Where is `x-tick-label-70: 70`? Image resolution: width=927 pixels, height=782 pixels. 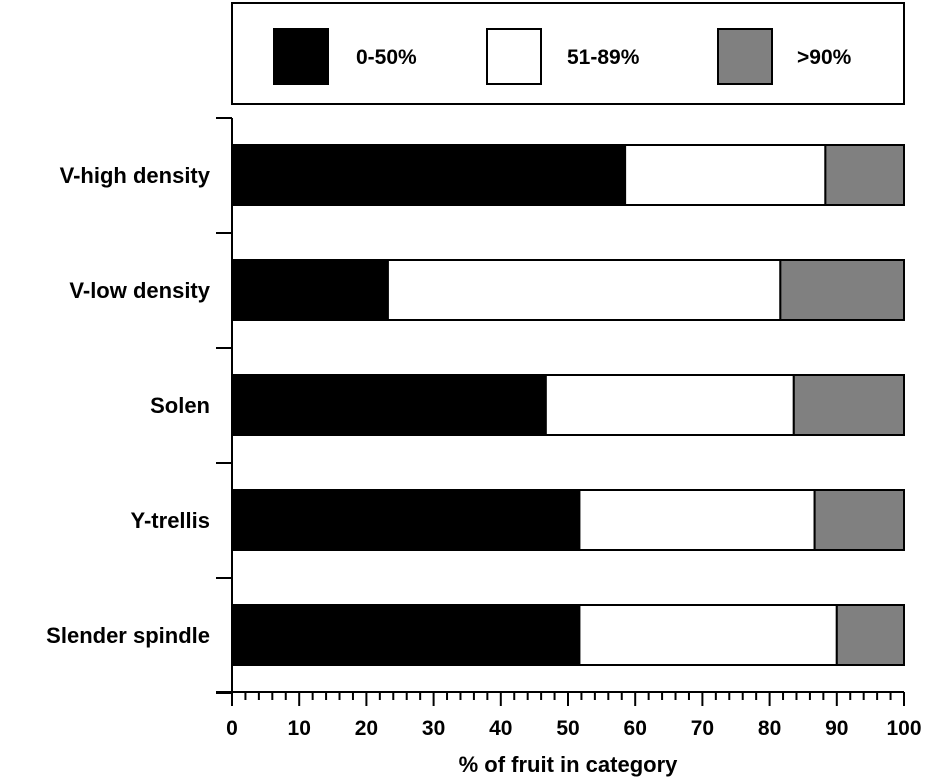 x-tick-label-70: 70 is located at coordinates (702, 728).